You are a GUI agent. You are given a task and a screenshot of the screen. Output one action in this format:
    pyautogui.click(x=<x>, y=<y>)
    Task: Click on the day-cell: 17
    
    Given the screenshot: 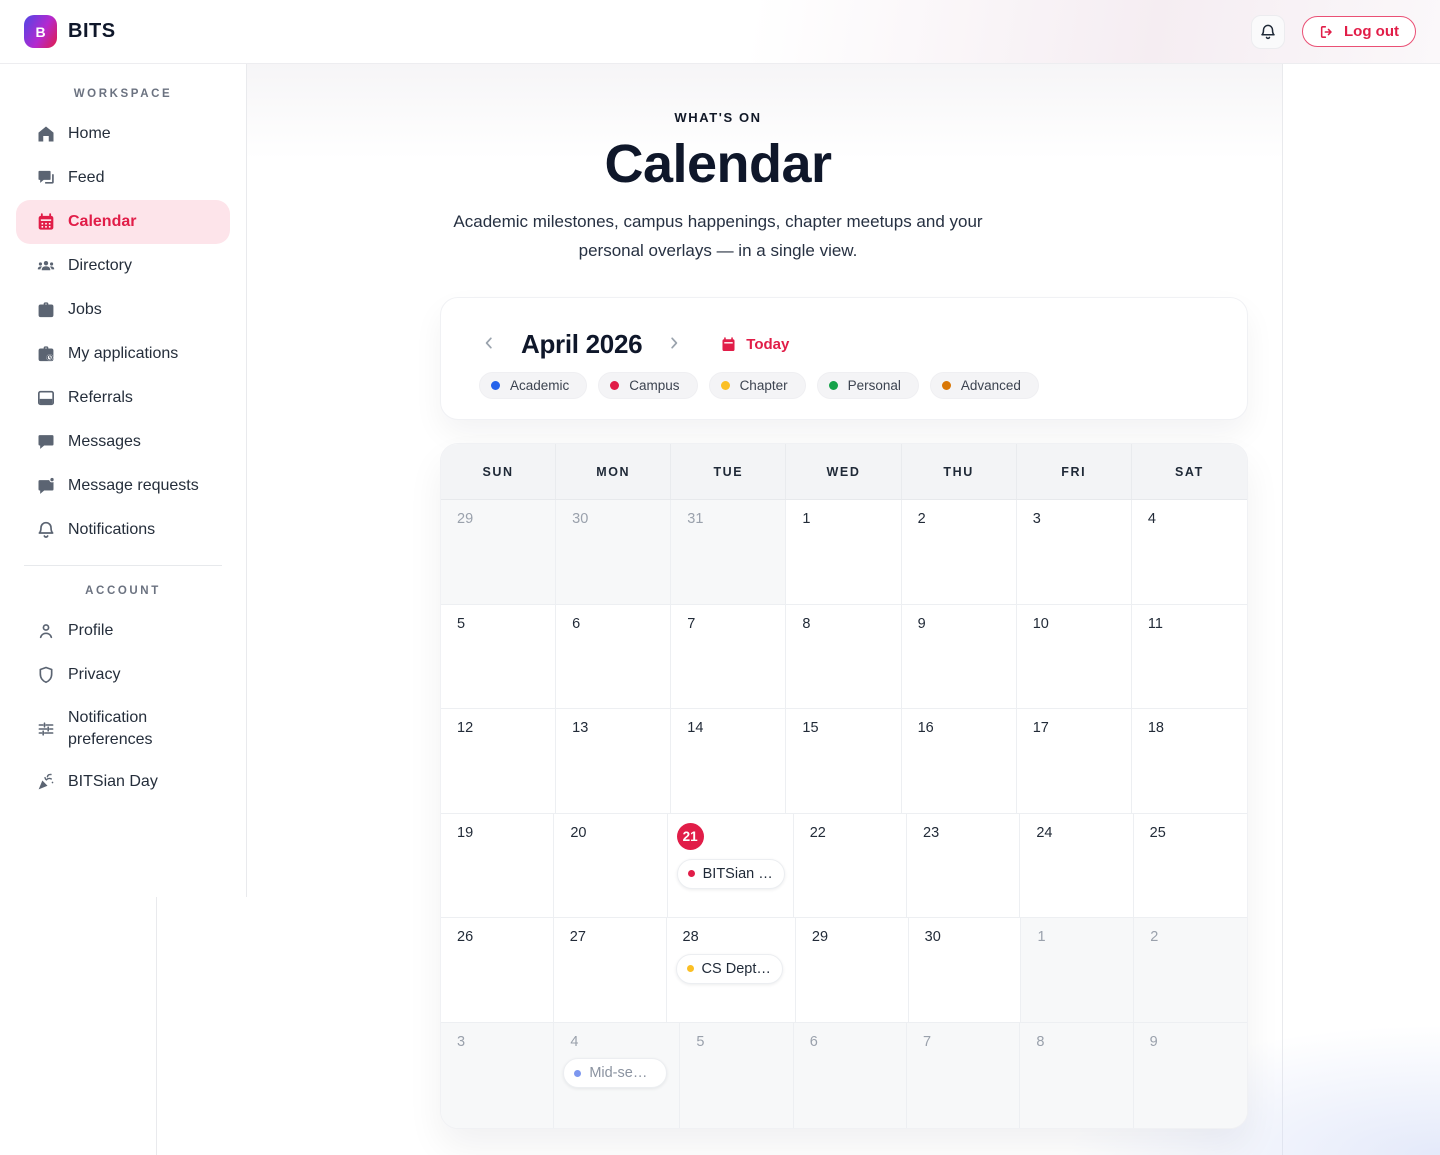 What is the action you would take?
    pyautogui.click(x=1074, y=761)
    